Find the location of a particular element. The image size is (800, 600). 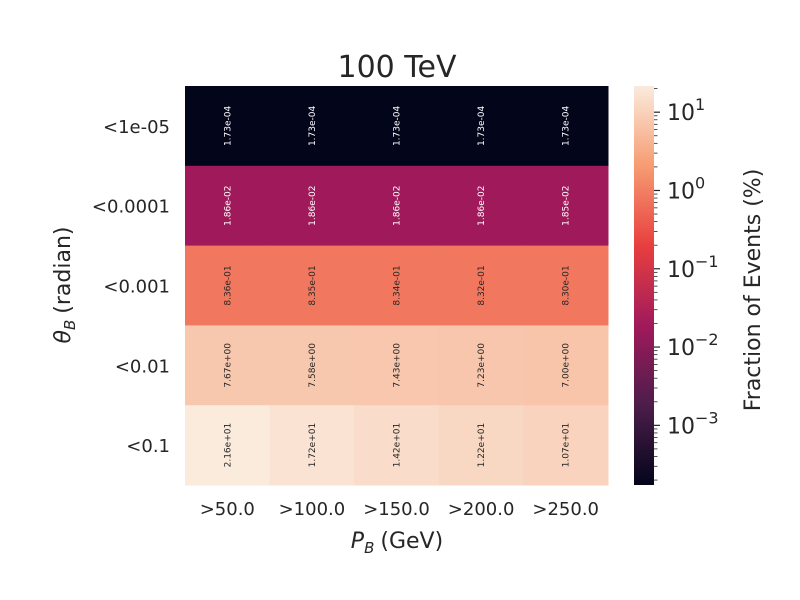

y-axis-tick-labels: <1e-05 <0.0001 <0.001 <0.01 <0.1 is located at coordinates (131, 287).